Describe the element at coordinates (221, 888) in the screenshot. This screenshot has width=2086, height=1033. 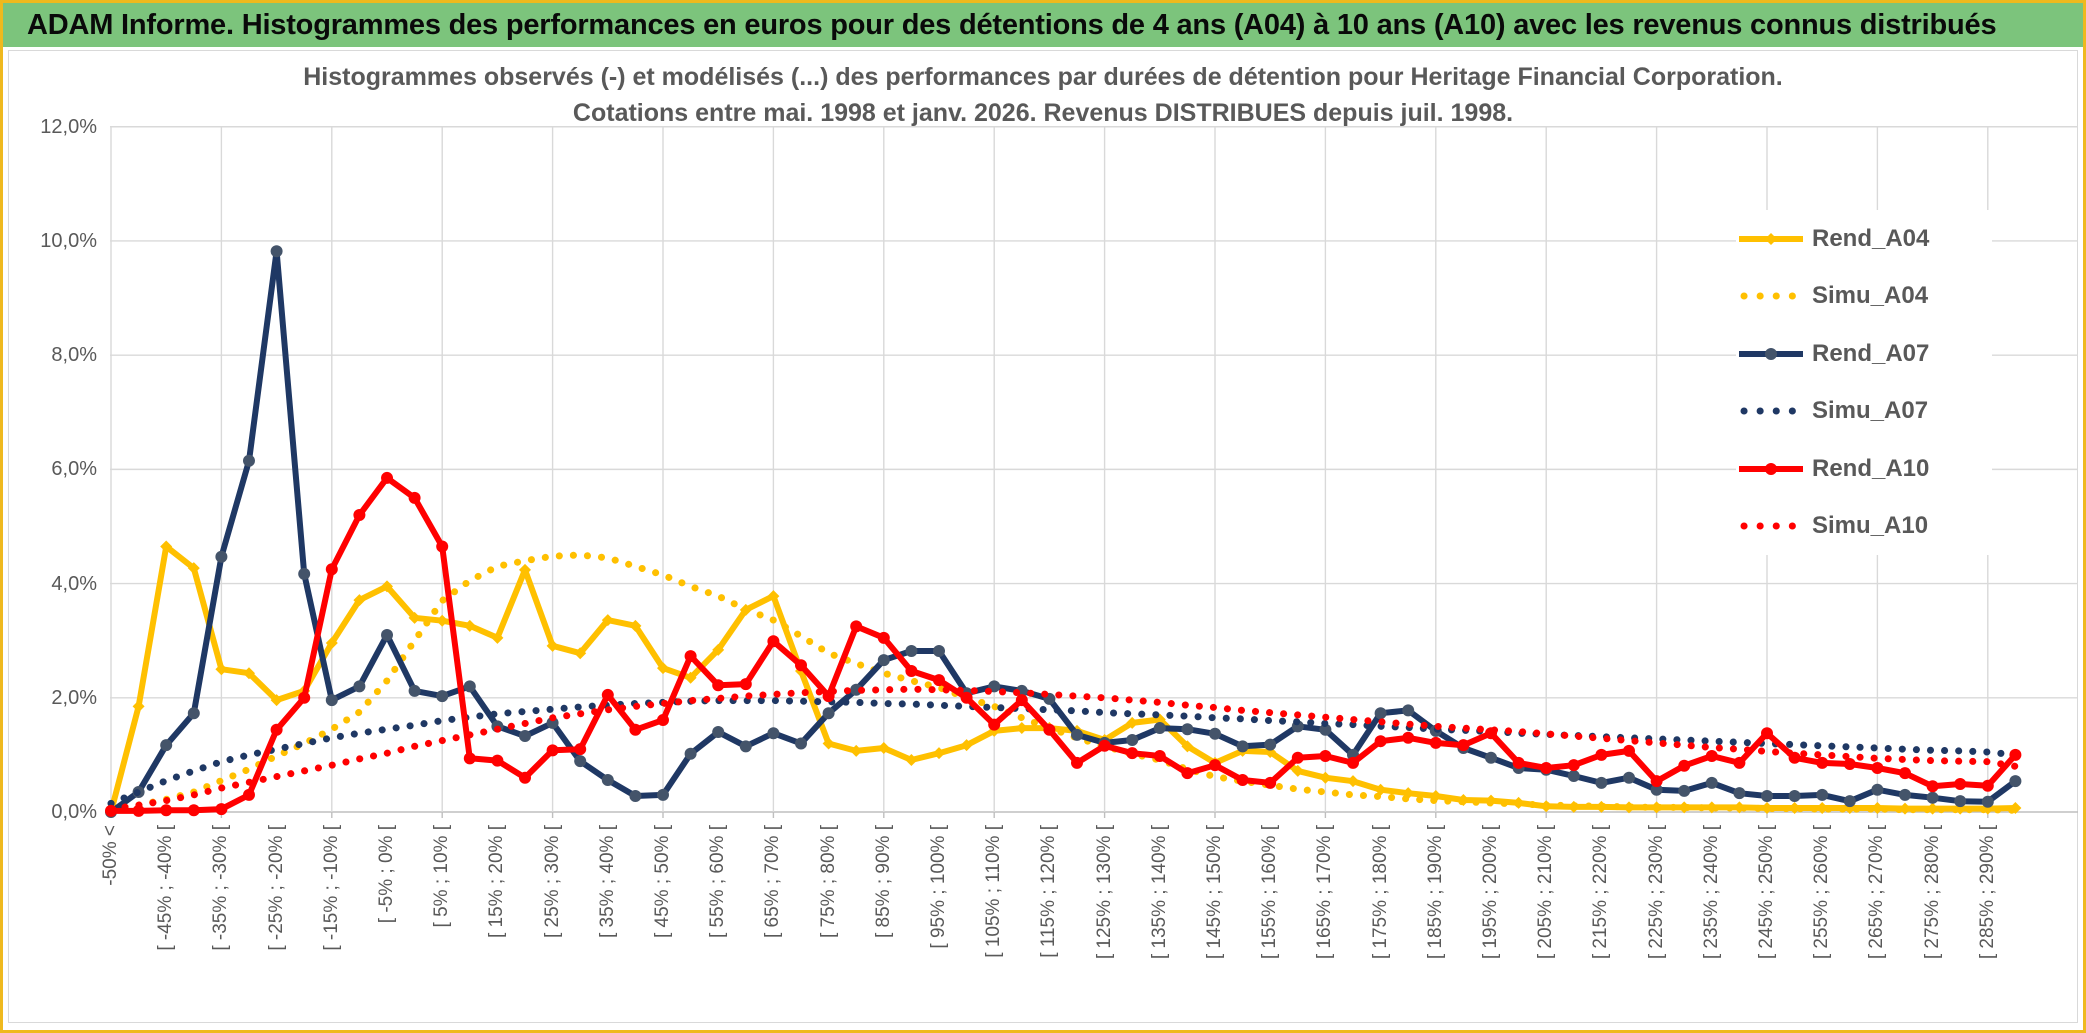
I see `x-axis-tick-text: [ -35% ; -30% [` at that location.